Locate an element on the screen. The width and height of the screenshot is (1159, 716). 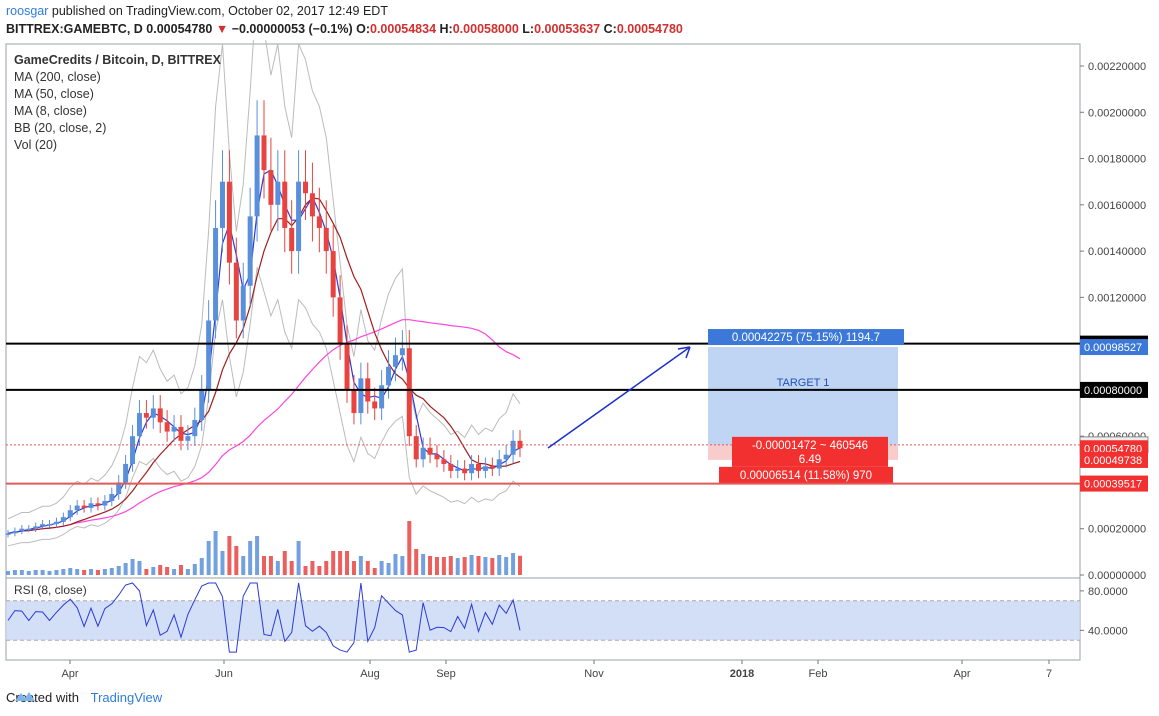
x-tick-label: Nov is located at coordinates (594, 674).